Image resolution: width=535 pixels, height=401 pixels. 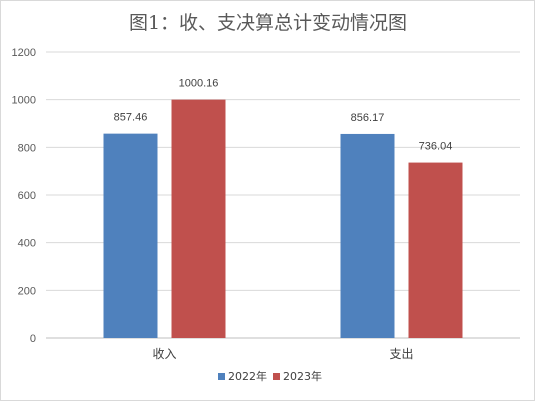 I want to click on y-axis-ticks: 0 200 400 600 800 1000 1200, so click(x=24, y=196).